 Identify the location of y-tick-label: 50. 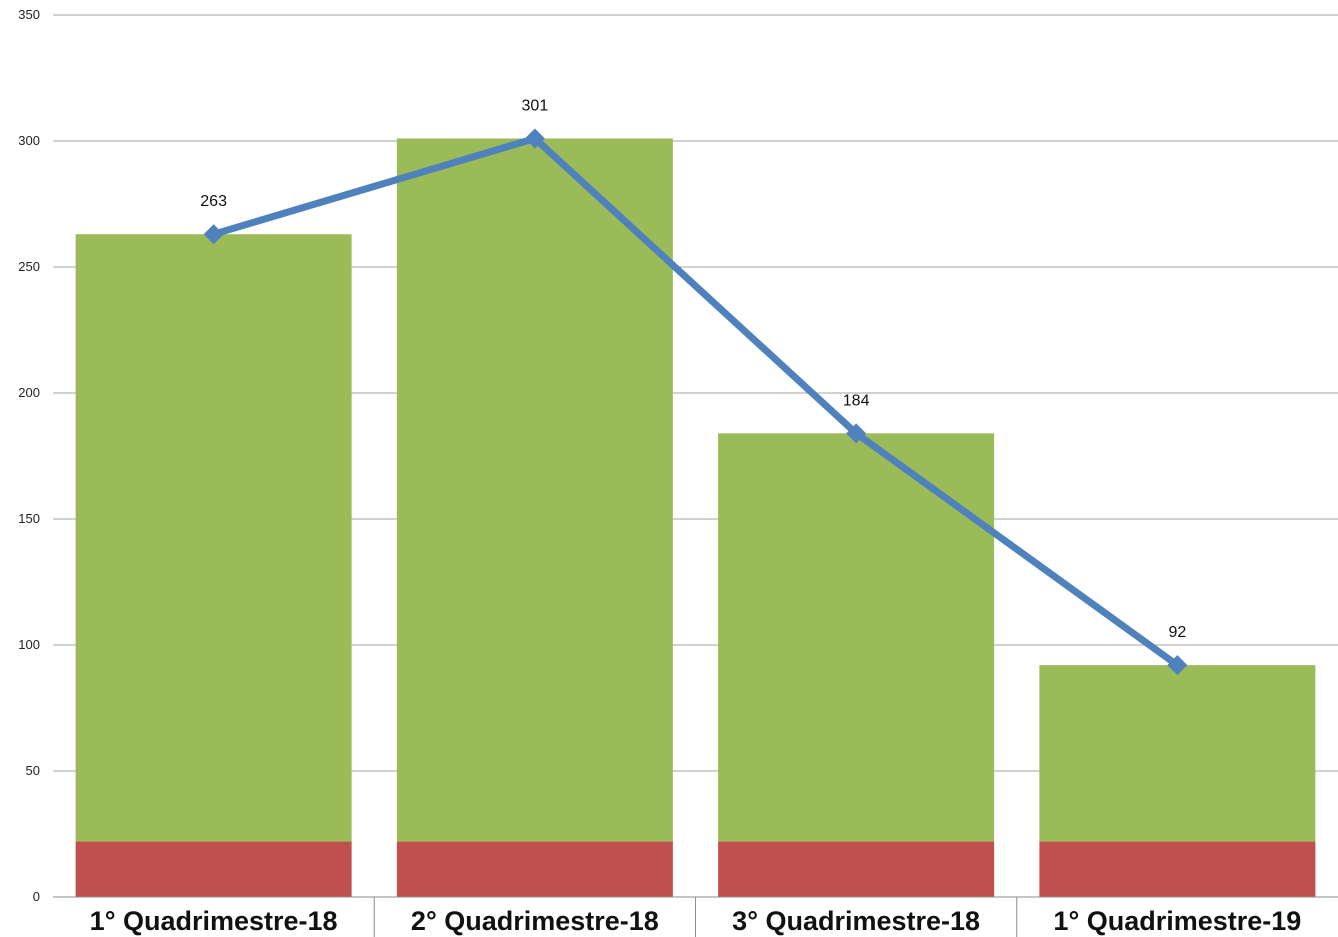
(33, 770).